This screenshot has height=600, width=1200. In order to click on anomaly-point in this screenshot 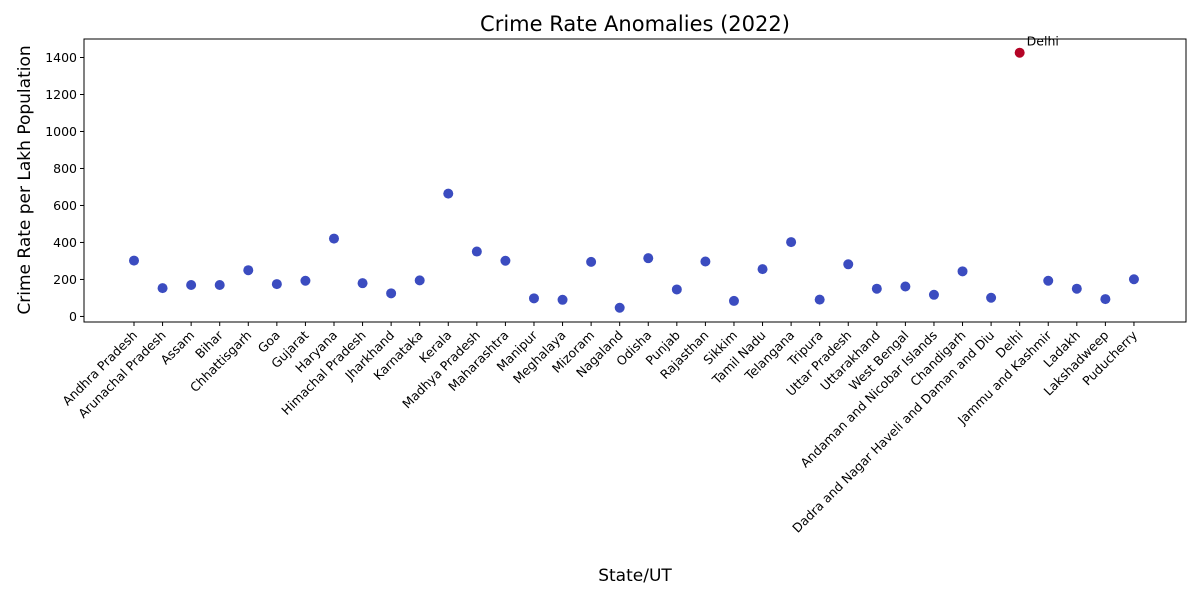, I will do `click(1019, 52)`.